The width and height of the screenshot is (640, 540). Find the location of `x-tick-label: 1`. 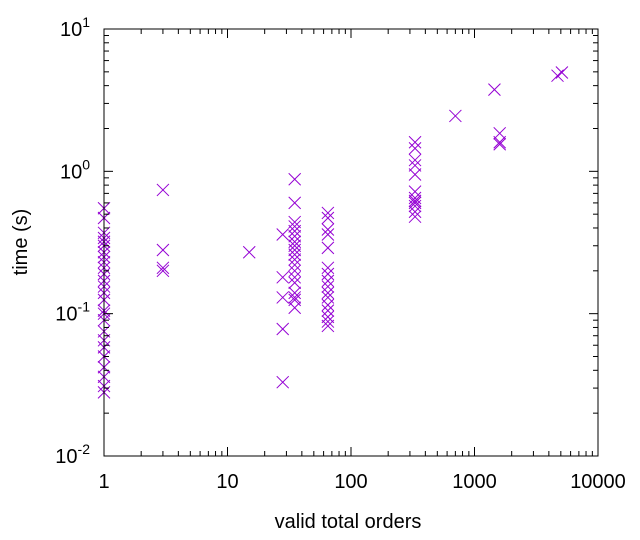

x-tick-label: 1 is located at coordinates (103, 482).